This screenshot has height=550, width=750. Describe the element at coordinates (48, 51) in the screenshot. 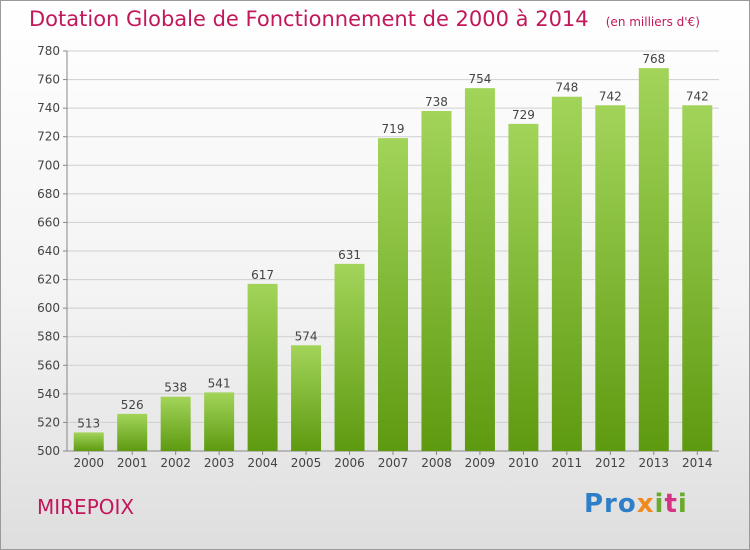

I see `y-tick-label: 780` at that location.